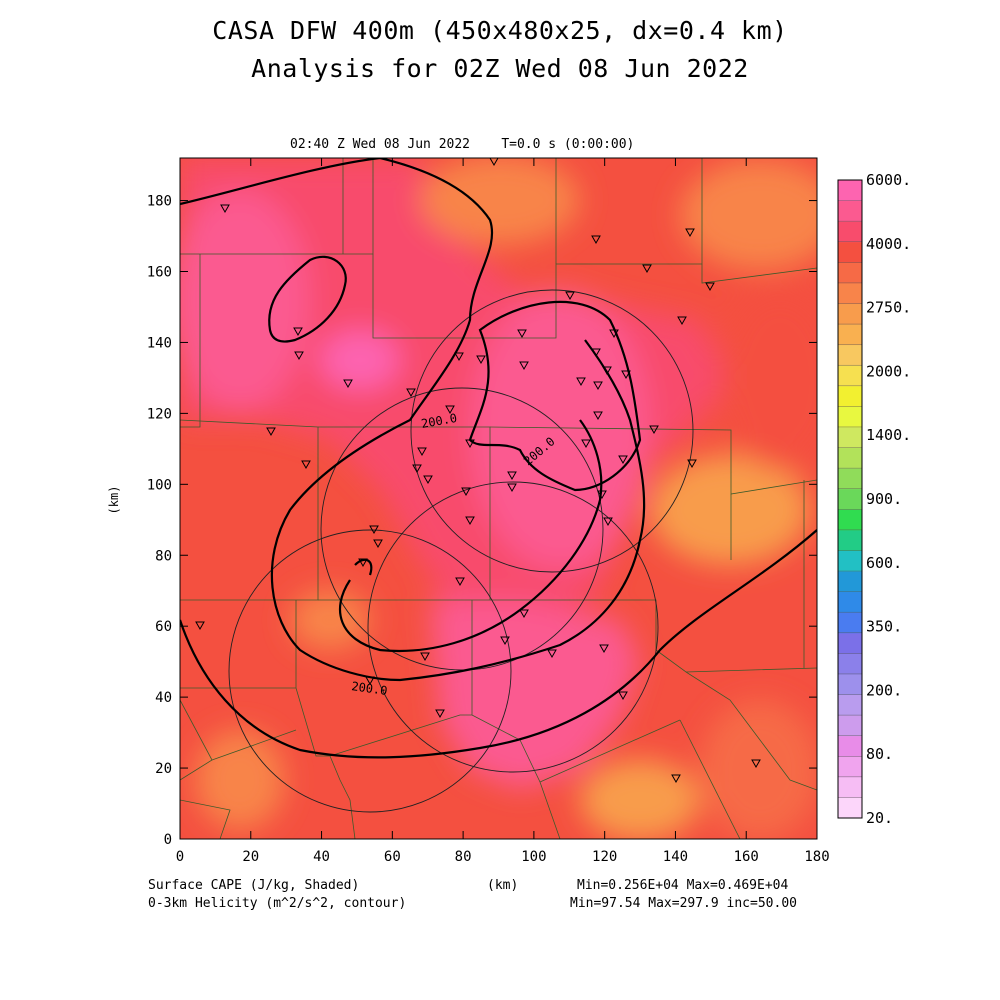  I want to click on cape-region-south, so click(535, 695).